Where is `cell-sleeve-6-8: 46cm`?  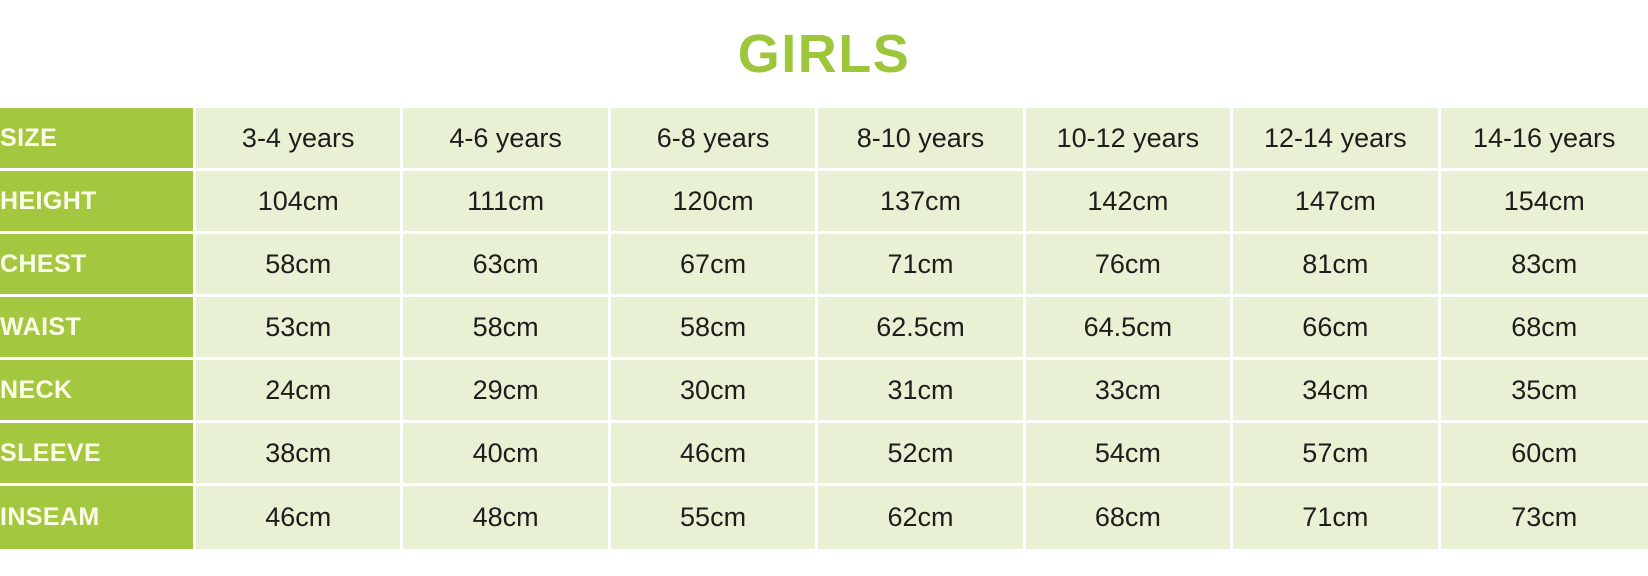 cell-sleeve-6-8: 46cm is located at coordinates (714, 454).